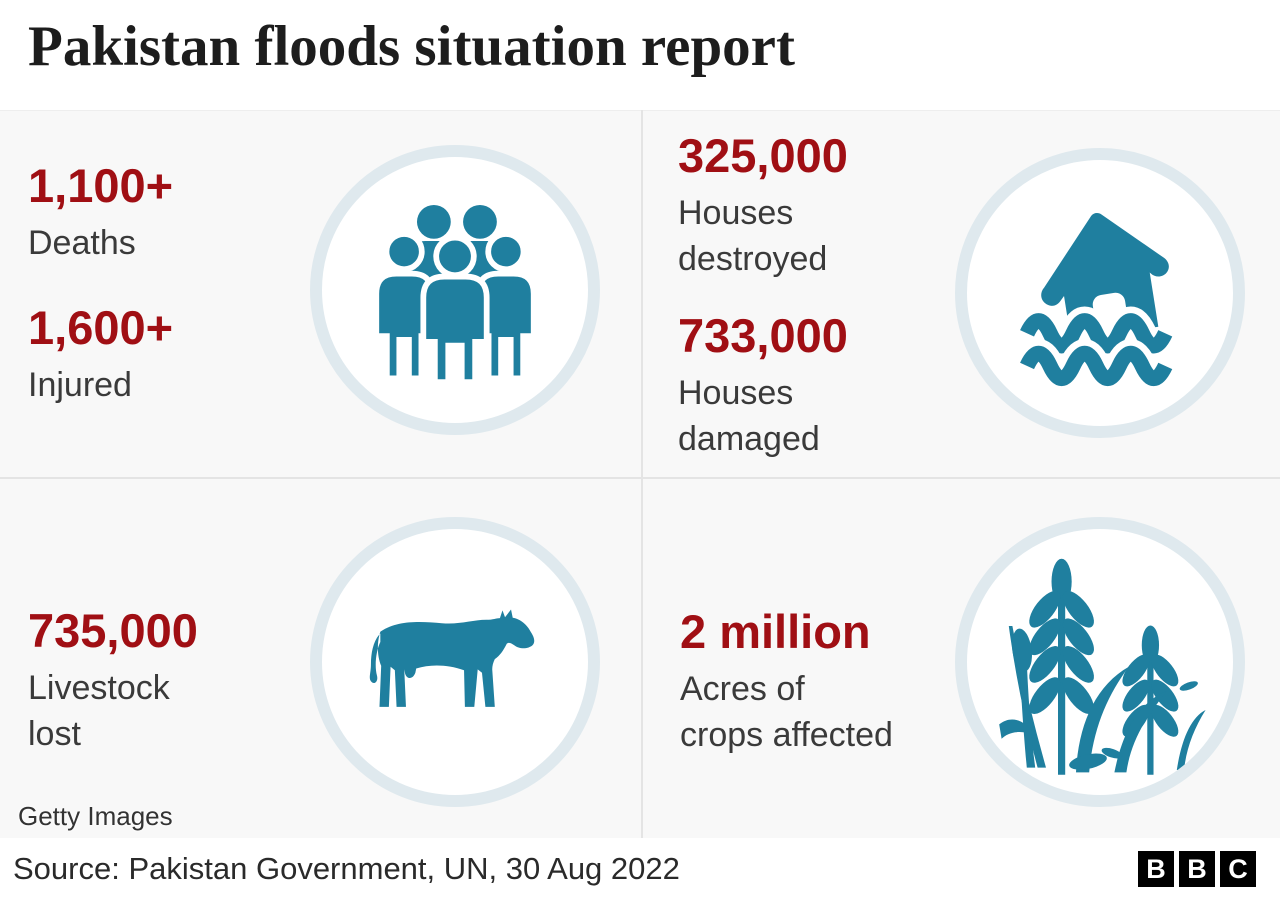 Image resolution: width=1280 pixels, height=900 pixels. I want to click on stat-livestock-lost: 735,000 Livestock lost, so click(113, 681).